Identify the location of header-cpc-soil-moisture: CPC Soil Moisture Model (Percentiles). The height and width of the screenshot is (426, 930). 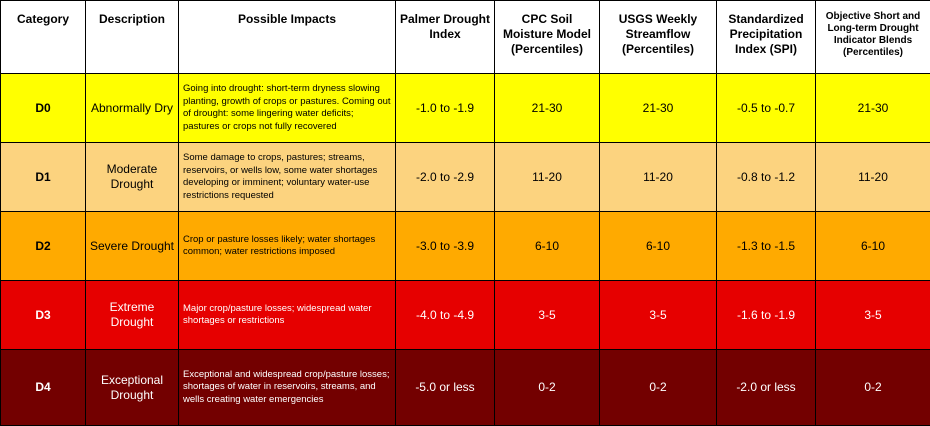
(547, 37).